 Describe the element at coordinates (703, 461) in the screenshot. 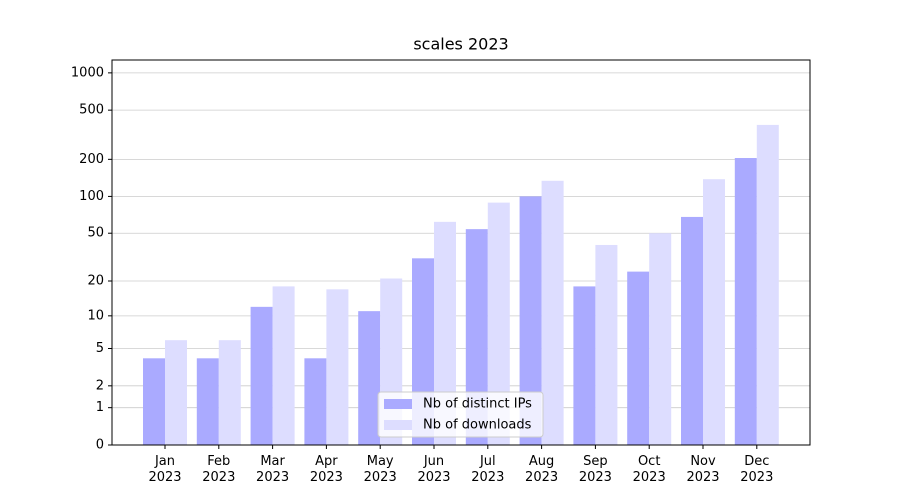

I see `x-tick-label-line: Nov` at that location.